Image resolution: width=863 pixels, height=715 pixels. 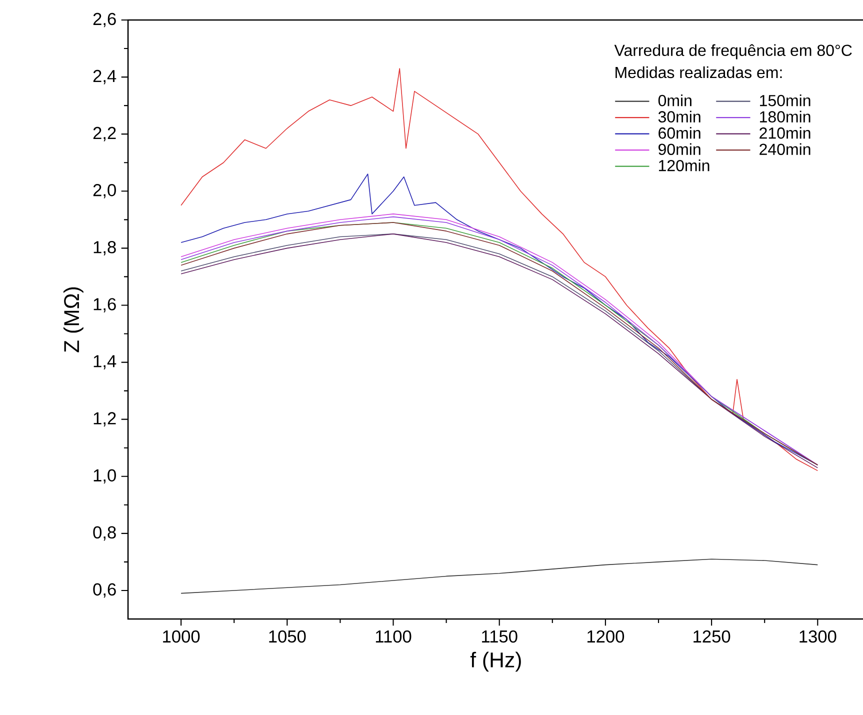 What do you see at coordinates (181, 636) in the screenshot?
I see `x-tick-label: 1000` at bounding box center [181, 636].